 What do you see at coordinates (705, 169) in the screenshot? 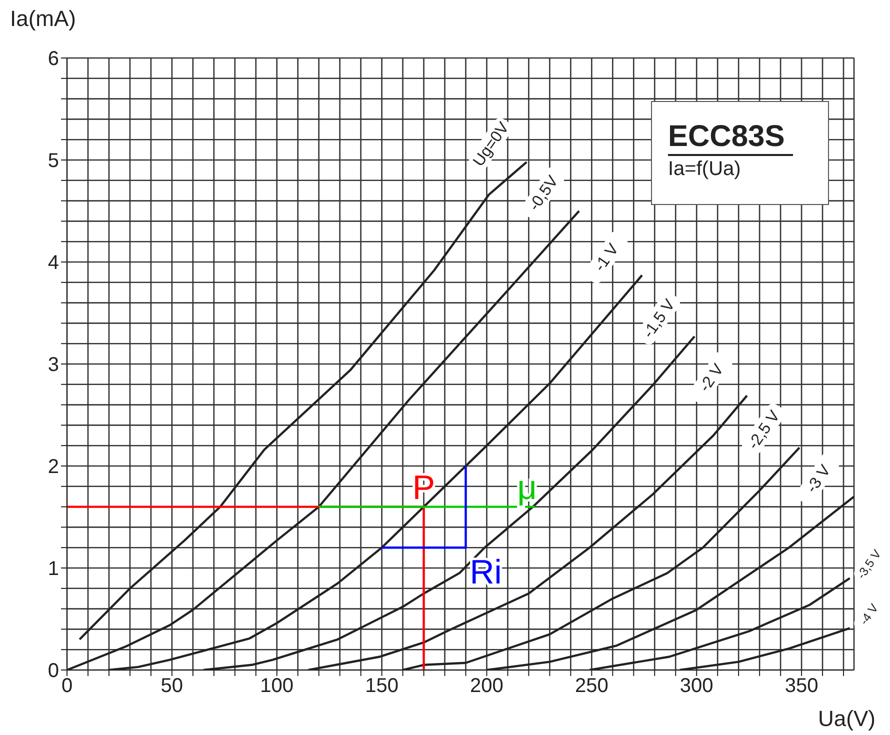
I see `text: Ia=f(Ua)` at bounding box center [705, 169].